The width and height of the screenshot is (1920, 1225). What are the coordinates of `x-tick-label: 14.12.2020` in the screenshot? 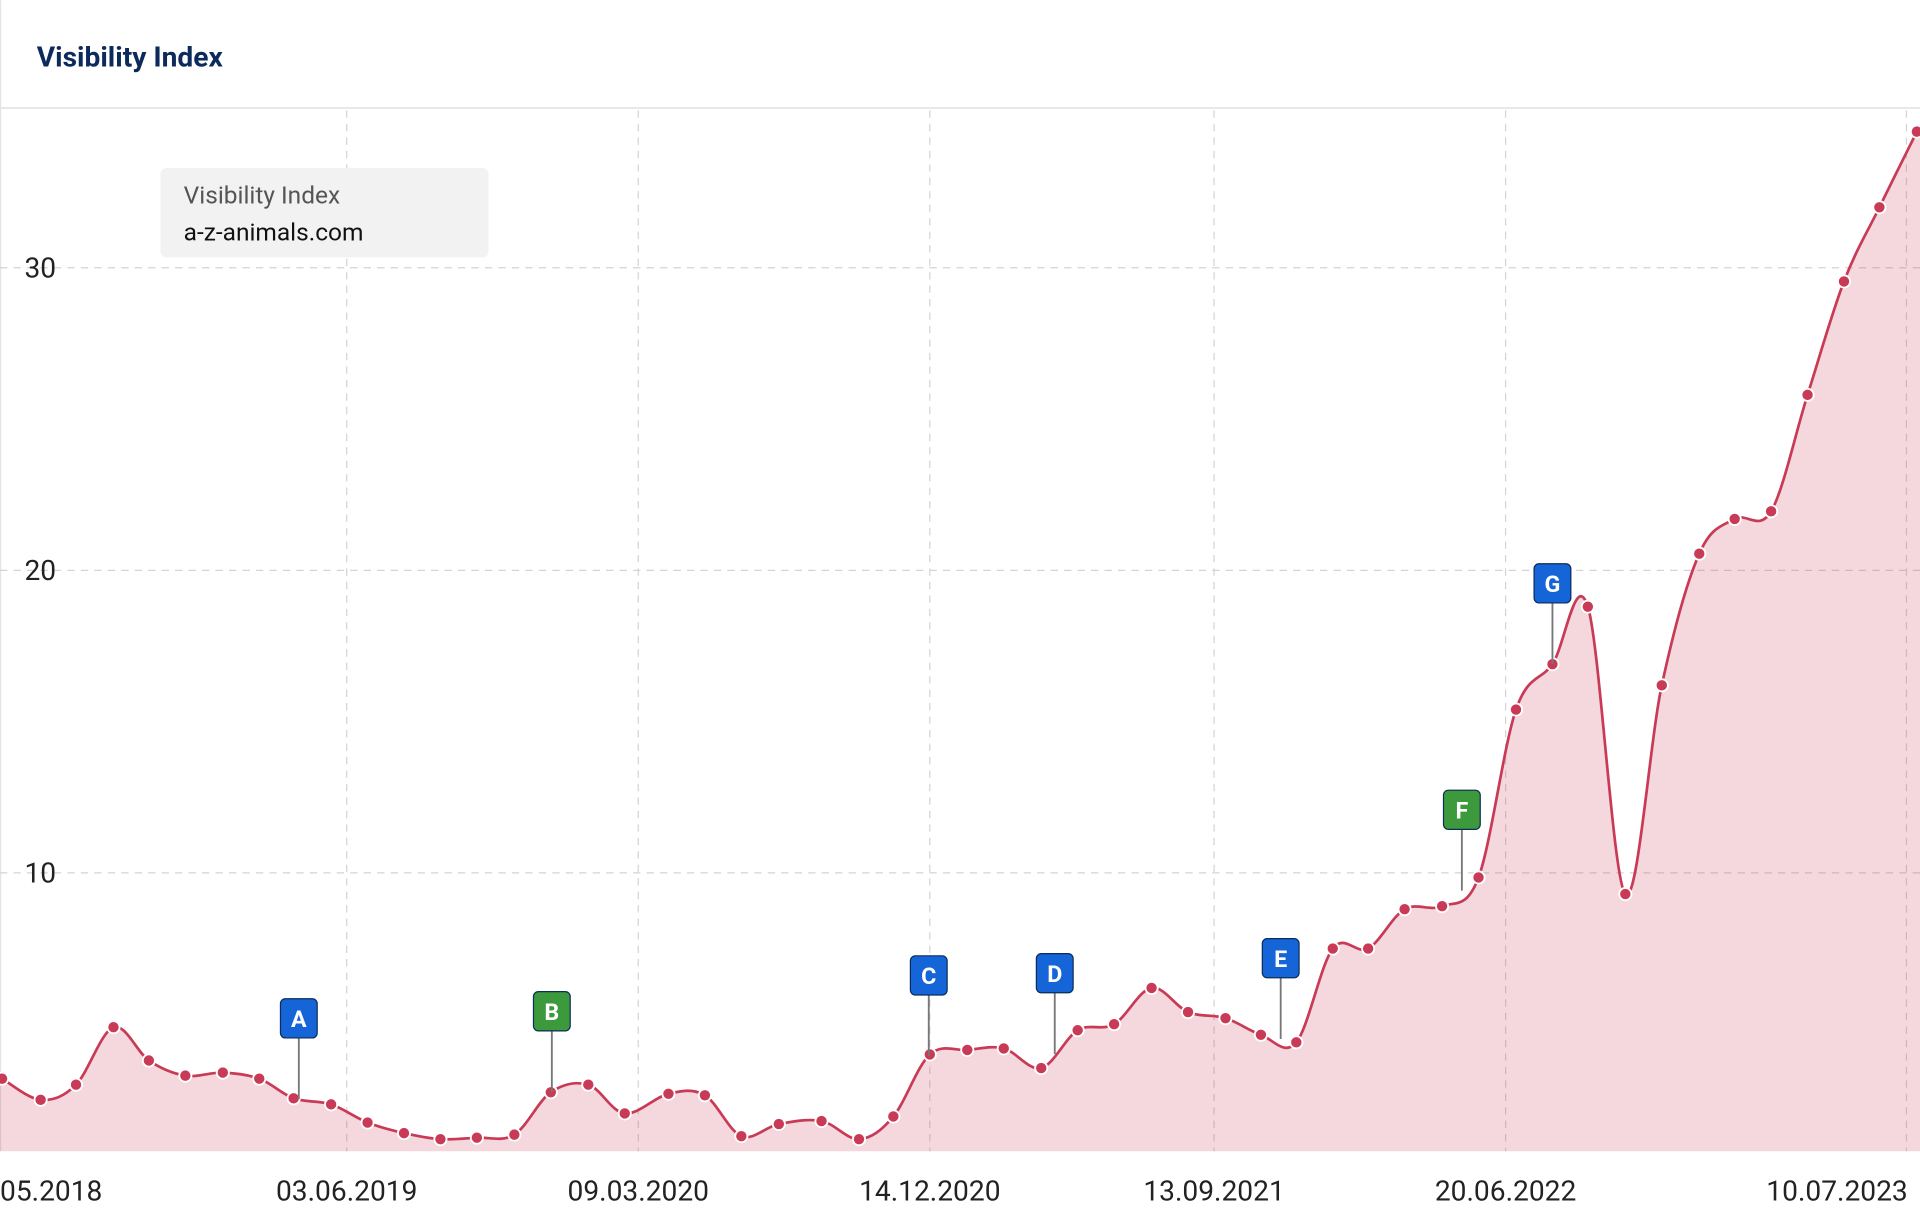 It's located at (929, 1190).